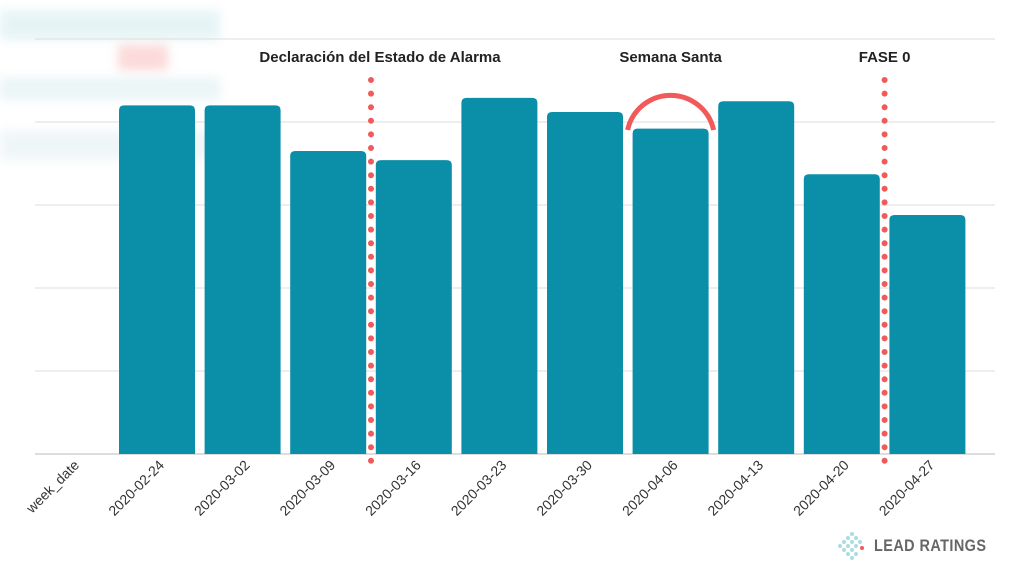 This screenshot has height=576, width=1024. What do you see at coordinates (671, 111) in the screenshot?
I see `annotation-arc` at bounding box center [671, 111].